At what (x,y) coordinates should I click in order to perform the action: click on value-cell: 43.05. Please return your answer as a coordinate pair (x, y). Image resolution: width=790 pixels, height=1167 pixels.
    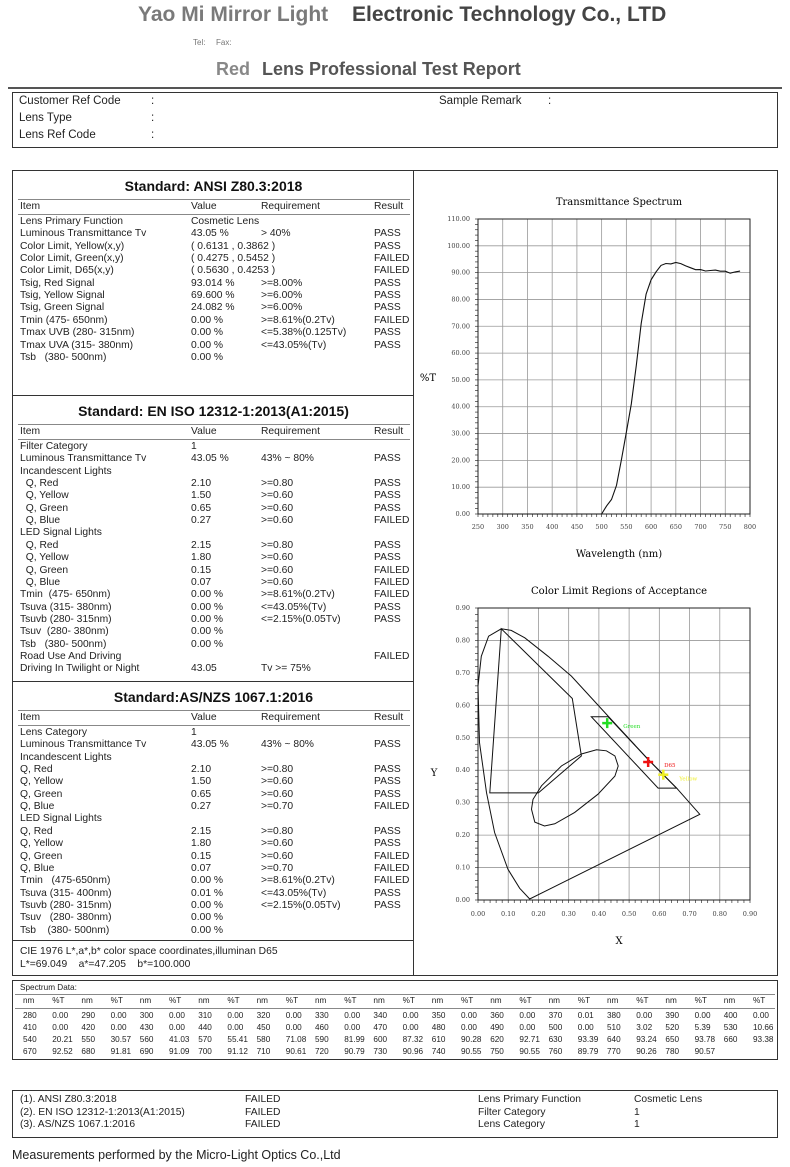
    Looking at the image, I should click on (204, 669).